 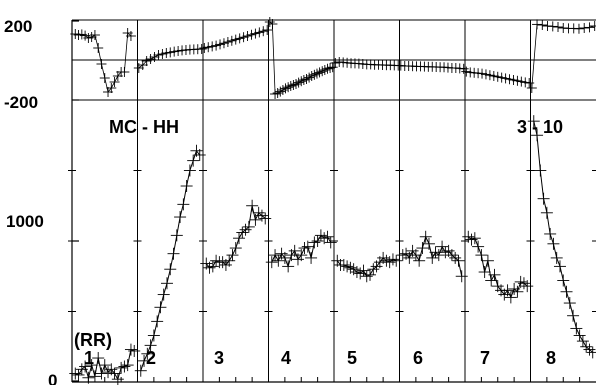 What do you see at coordinates (352, 358) in the screenshot?
I see `panel-label-5: 5` at bounding box center [352, 358].